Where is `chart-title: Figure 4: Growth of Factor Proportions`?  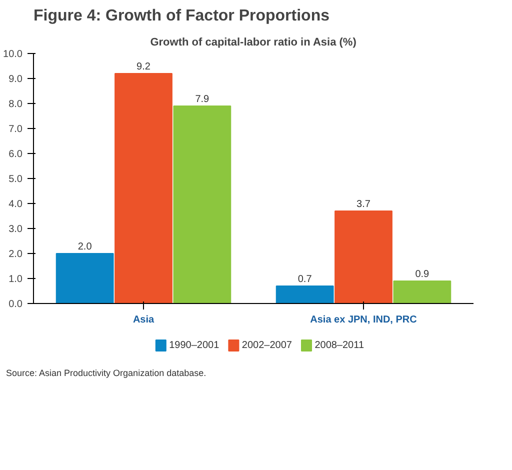 chart-title: Figure 4: Growth of Factor Proportions is located at coordinates (182, 16).